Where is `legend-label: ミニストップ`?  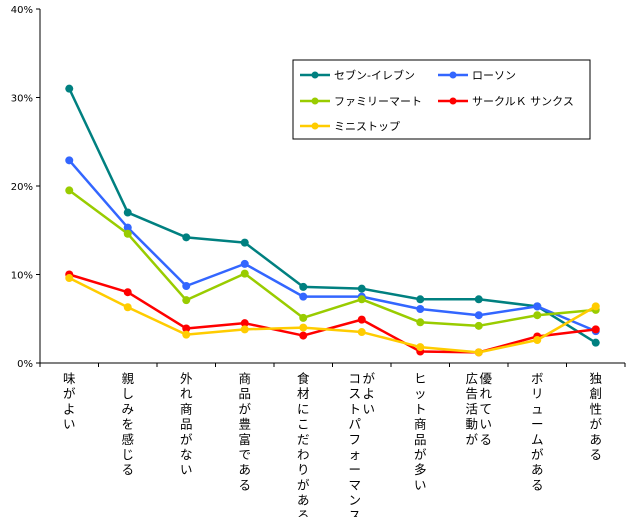
legend-label: ミニストップ is located at coordinates (367, 126).